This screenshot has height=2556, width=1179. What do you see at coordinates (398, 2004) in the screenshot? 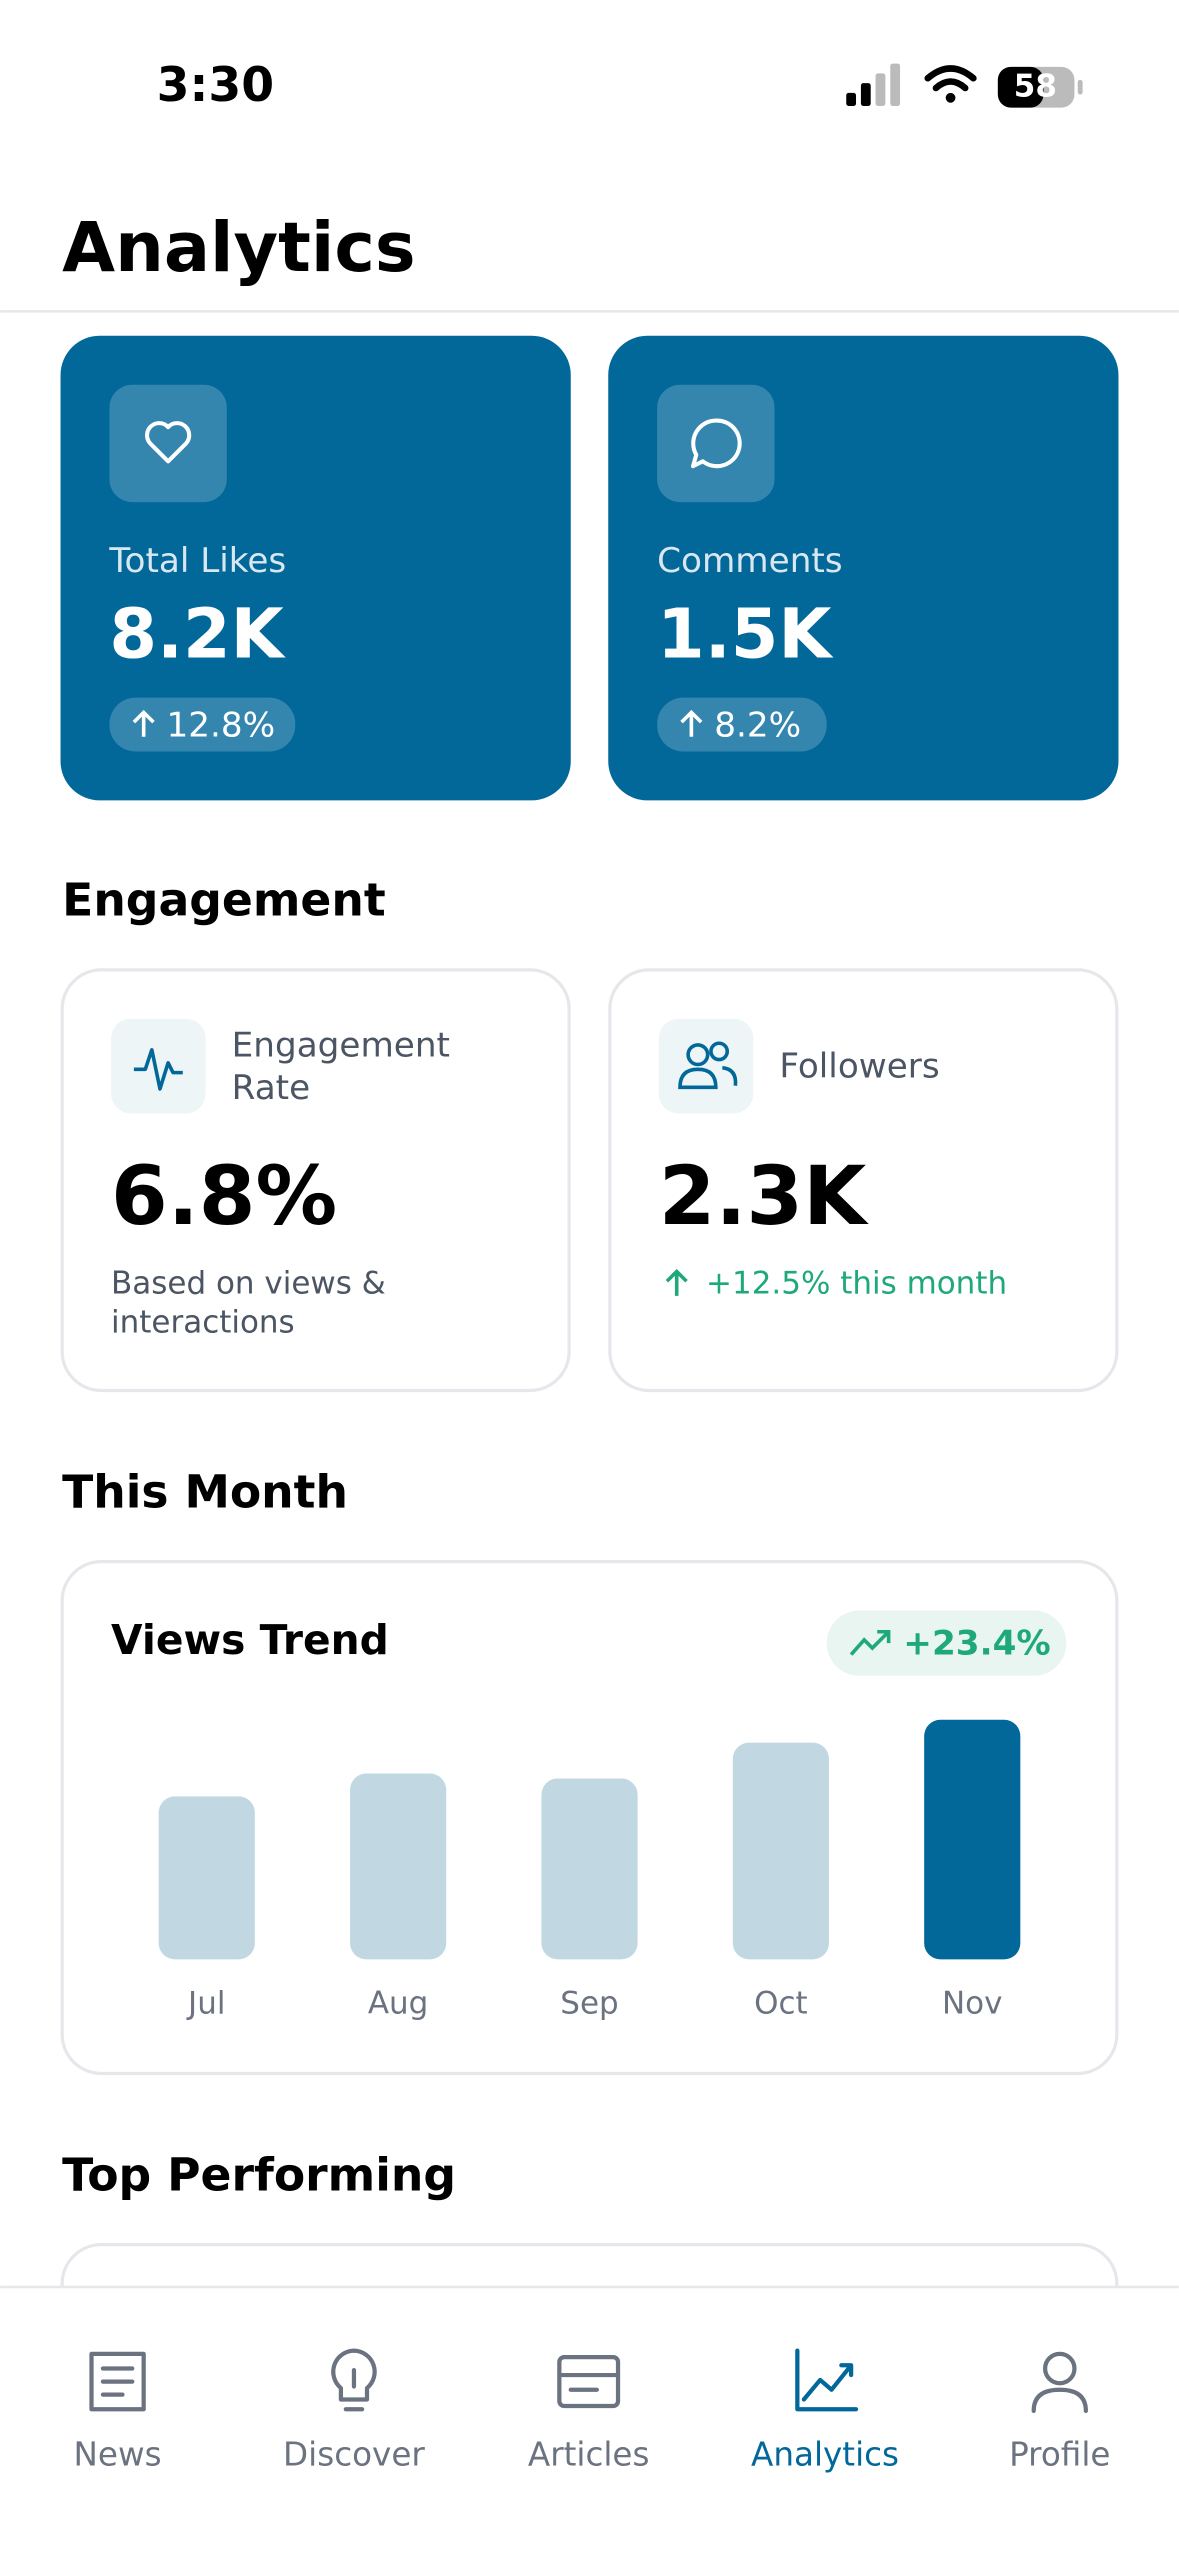
I see `bar-label: Aug` at bounding box center [398, 2004].